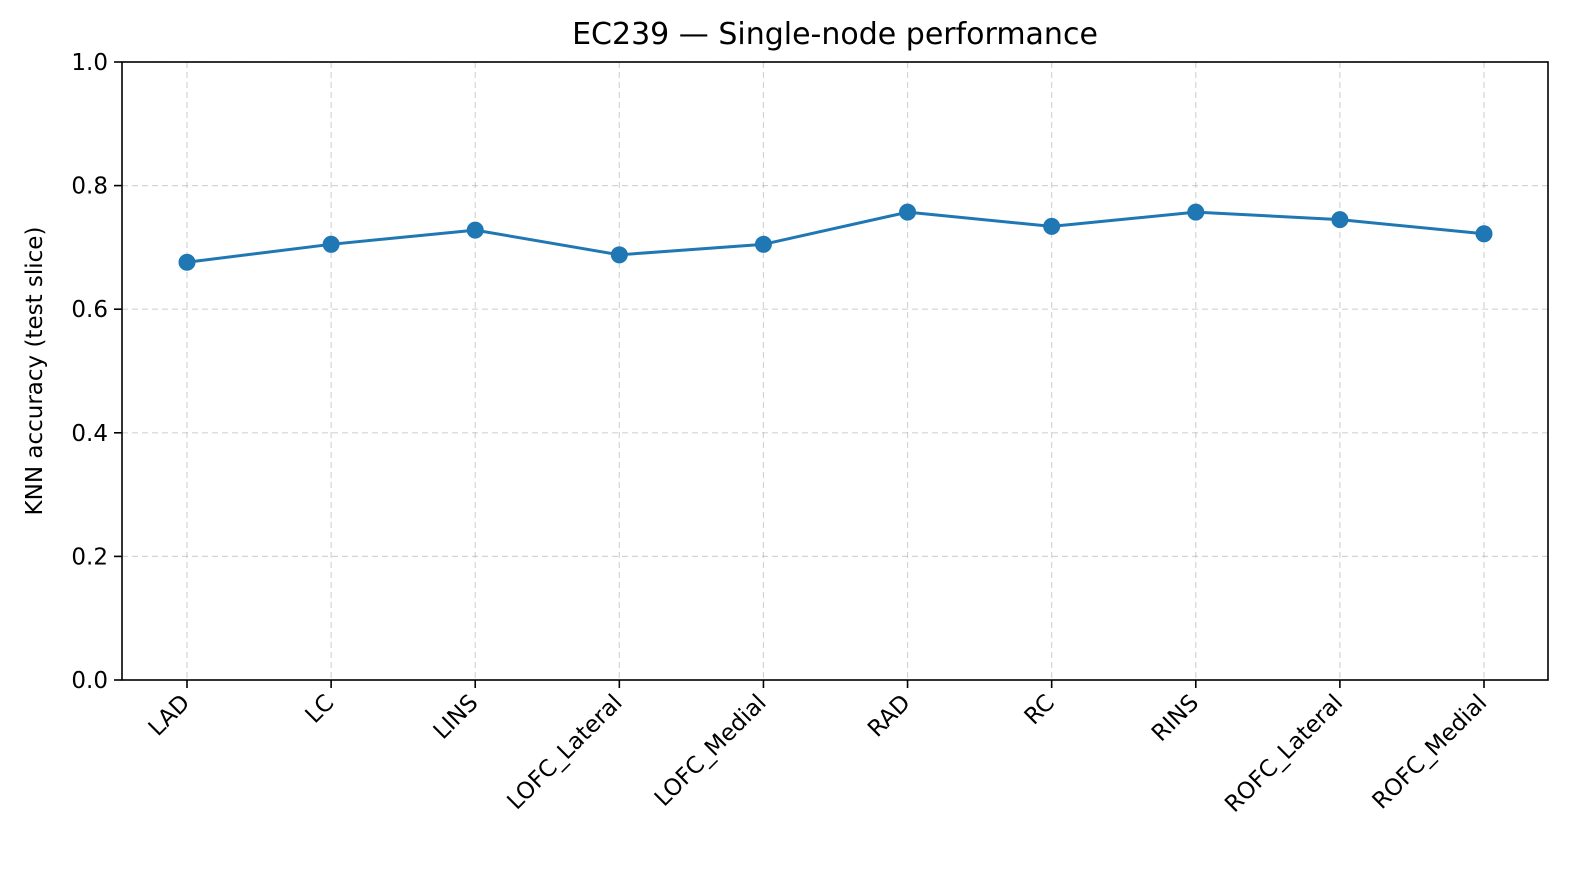 The image size is (1580, 877). I want to click on y-tick-label: 0.0, so click(89, 681).